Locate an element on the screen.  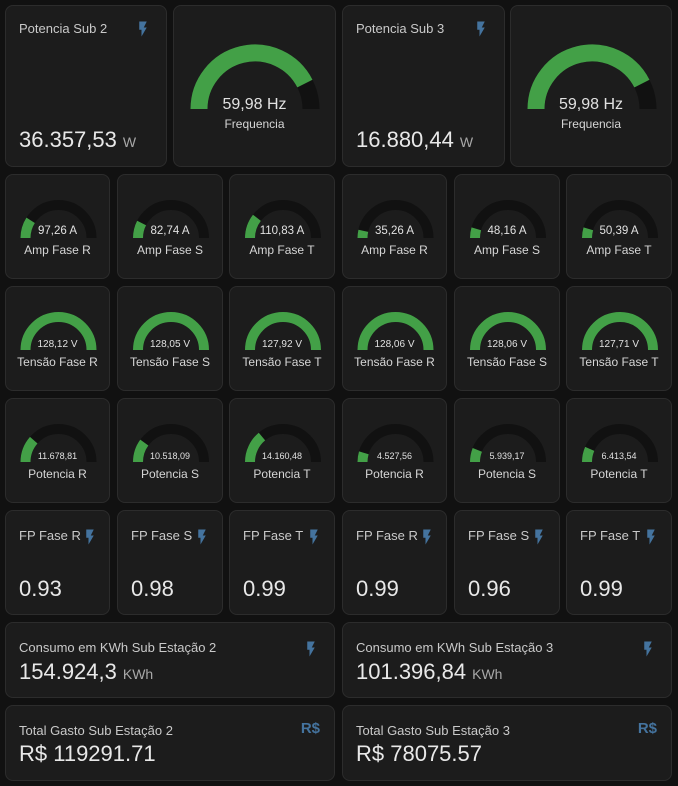
gauge-value: 11.678,81 is located at coordinates (57, 456).